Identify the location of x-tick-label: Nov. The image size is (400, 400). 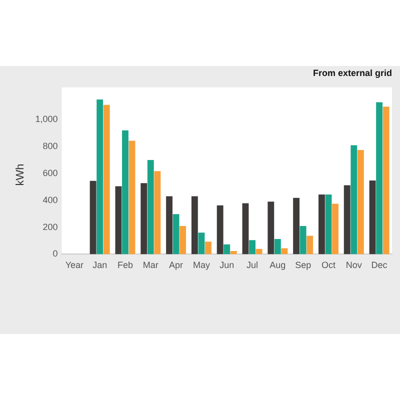
(354, 265).